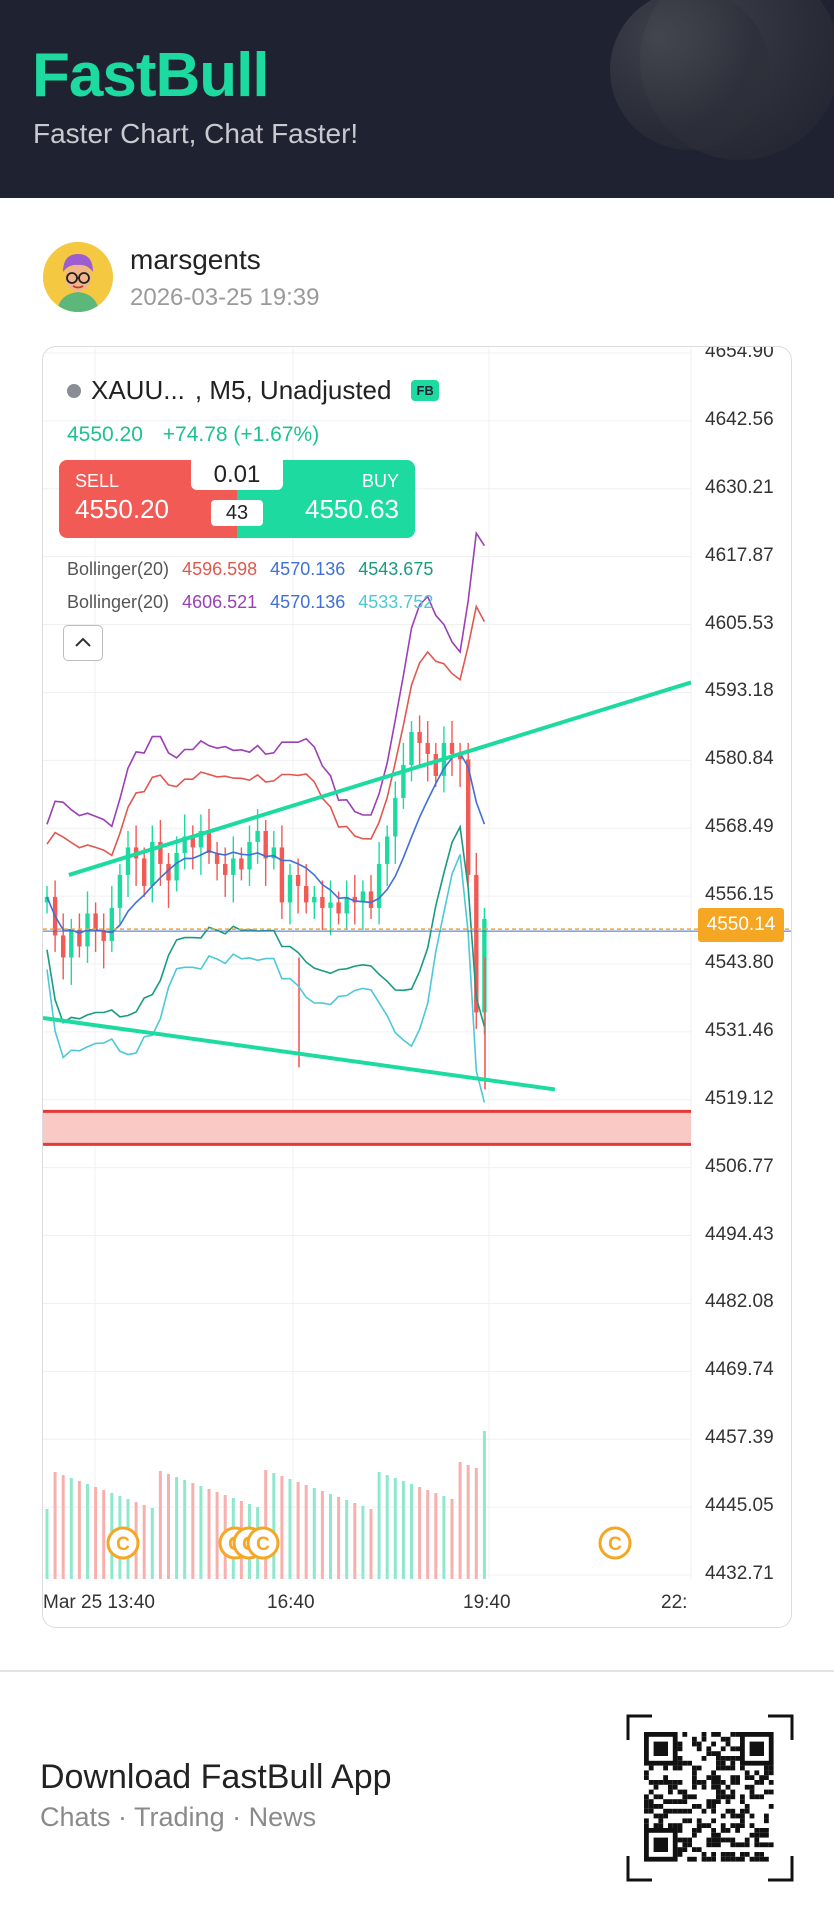 Image resolution: width=834 pixels, height=1920 pixels. What do you see at coordinates (739, 1506) in the screenshot?
I see `y-tick-label: 4445.05` at bounding box center [739, 1506].